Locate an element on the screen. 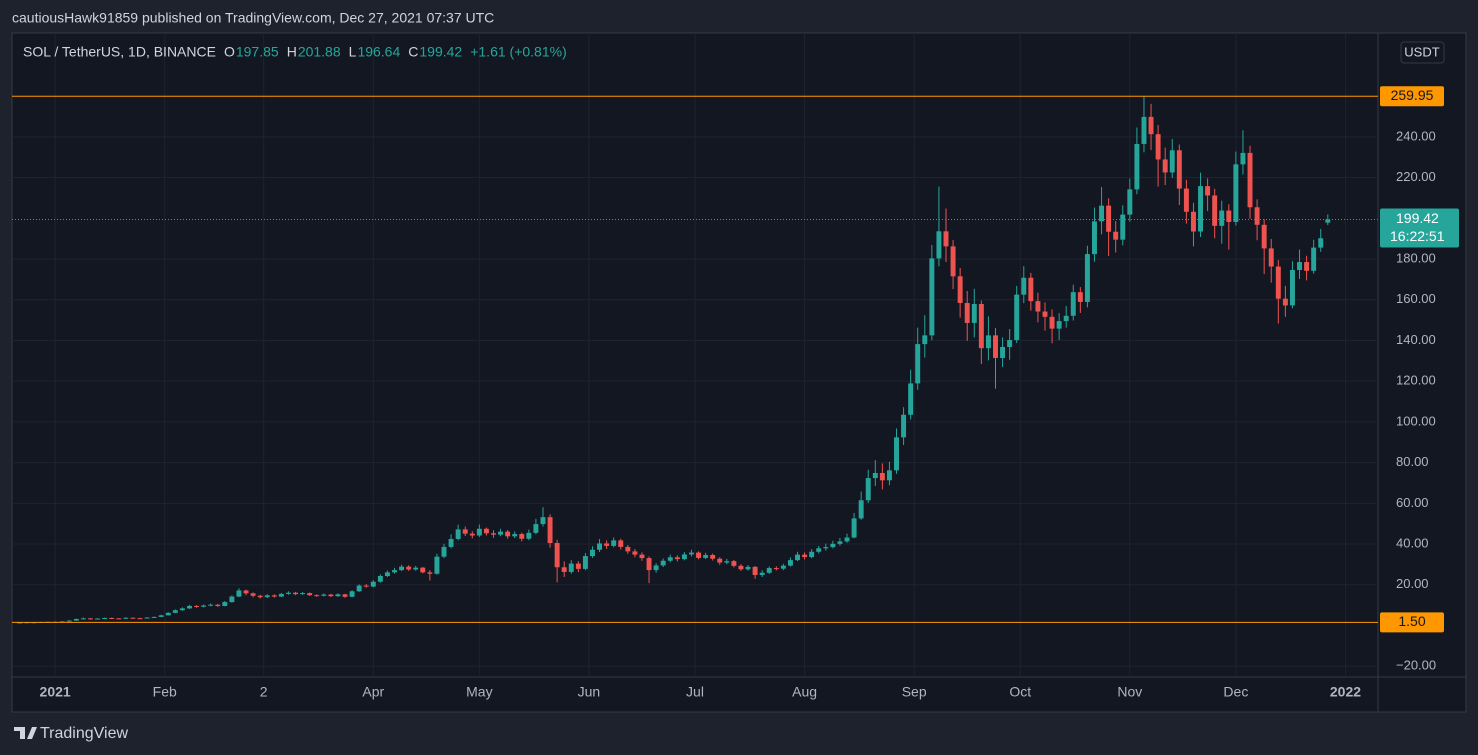  y-tick-label: 140.00 is located at coordinates (1416, 339).